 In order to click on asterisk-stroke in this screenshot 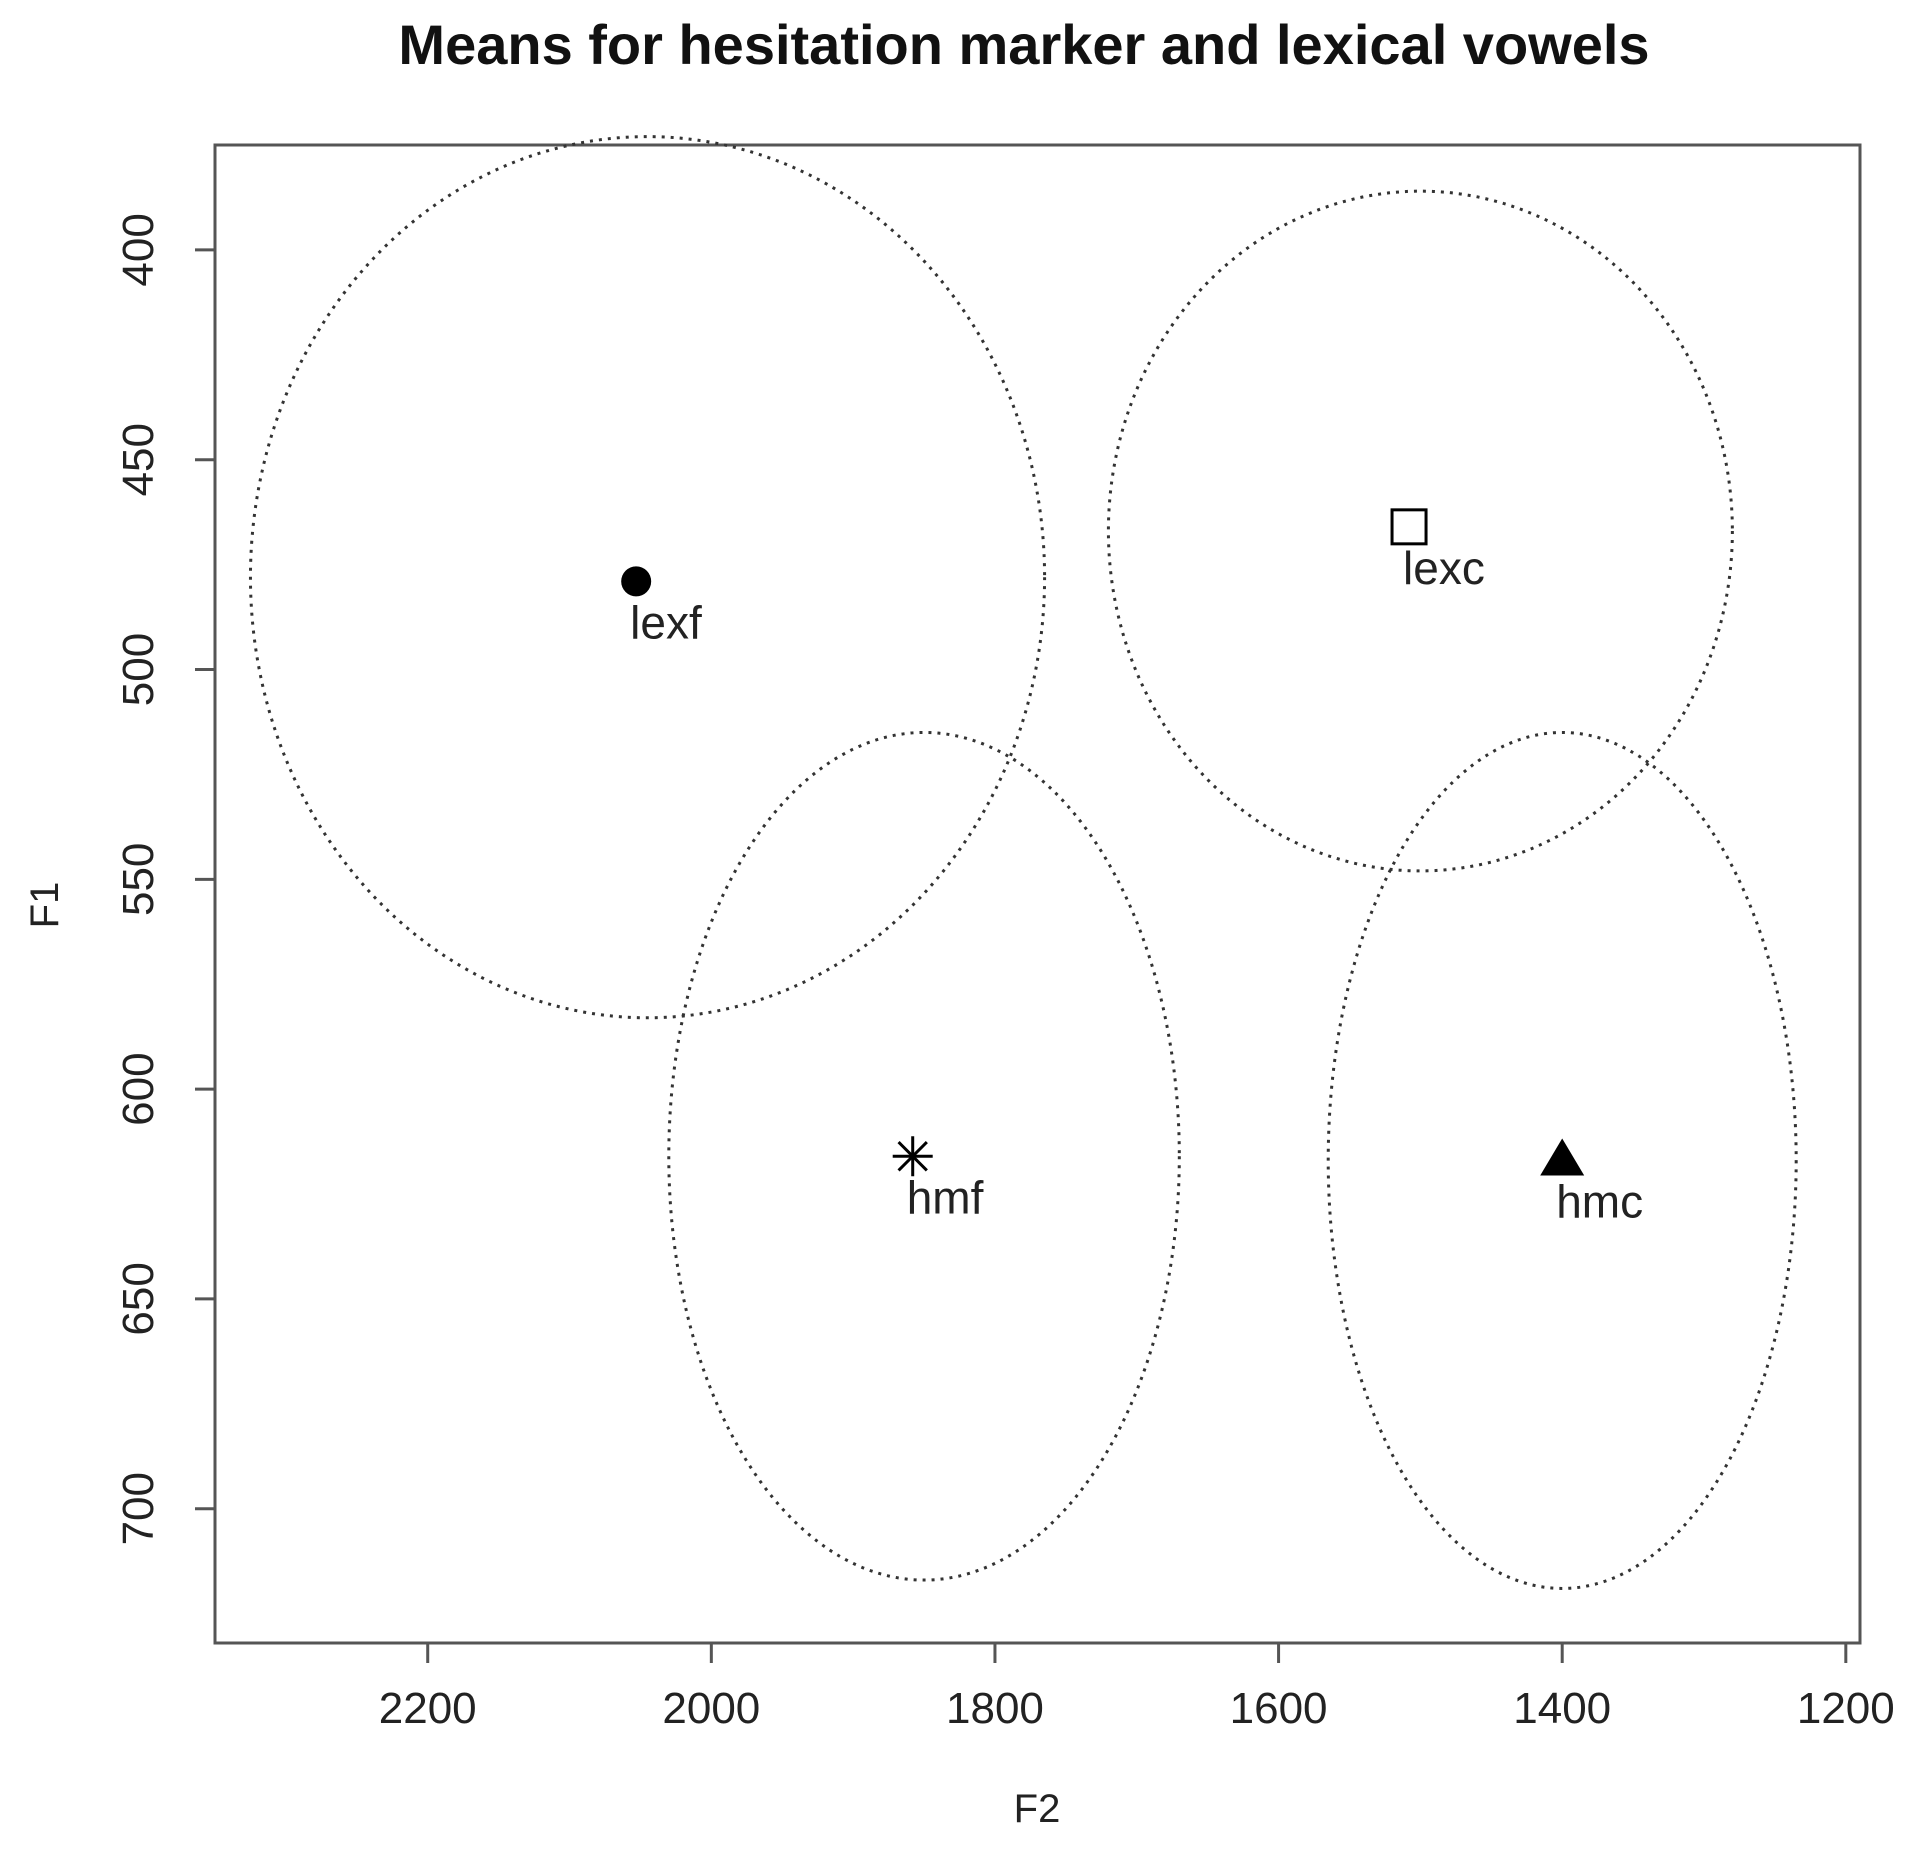, I will do `click(912, 1156)`.